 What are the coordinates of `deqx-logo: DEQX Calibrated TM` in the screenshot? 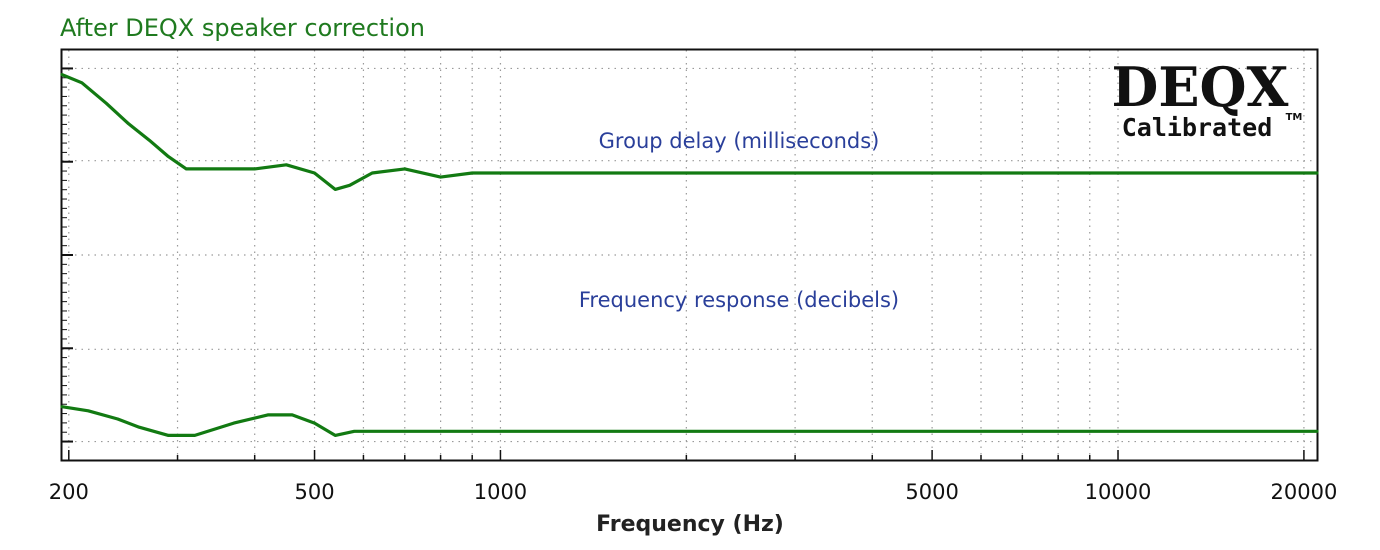 It's located at (1207, 98).